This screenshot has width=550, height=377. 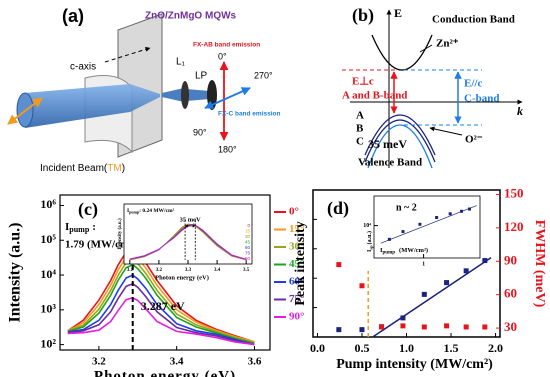 What do you see at coordinates (426, 48) in the screenshot?
I see `cation-arrow` at bounding box center [426, 48].